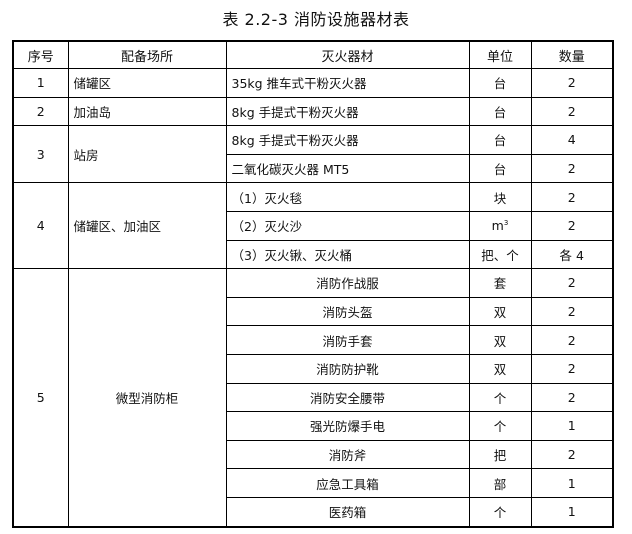 This screenshot has width=632, height=534. Describe the element at coordinates (347, 368) in the screenshot. I see `equipment-cell: 消防防护靴` at that location.